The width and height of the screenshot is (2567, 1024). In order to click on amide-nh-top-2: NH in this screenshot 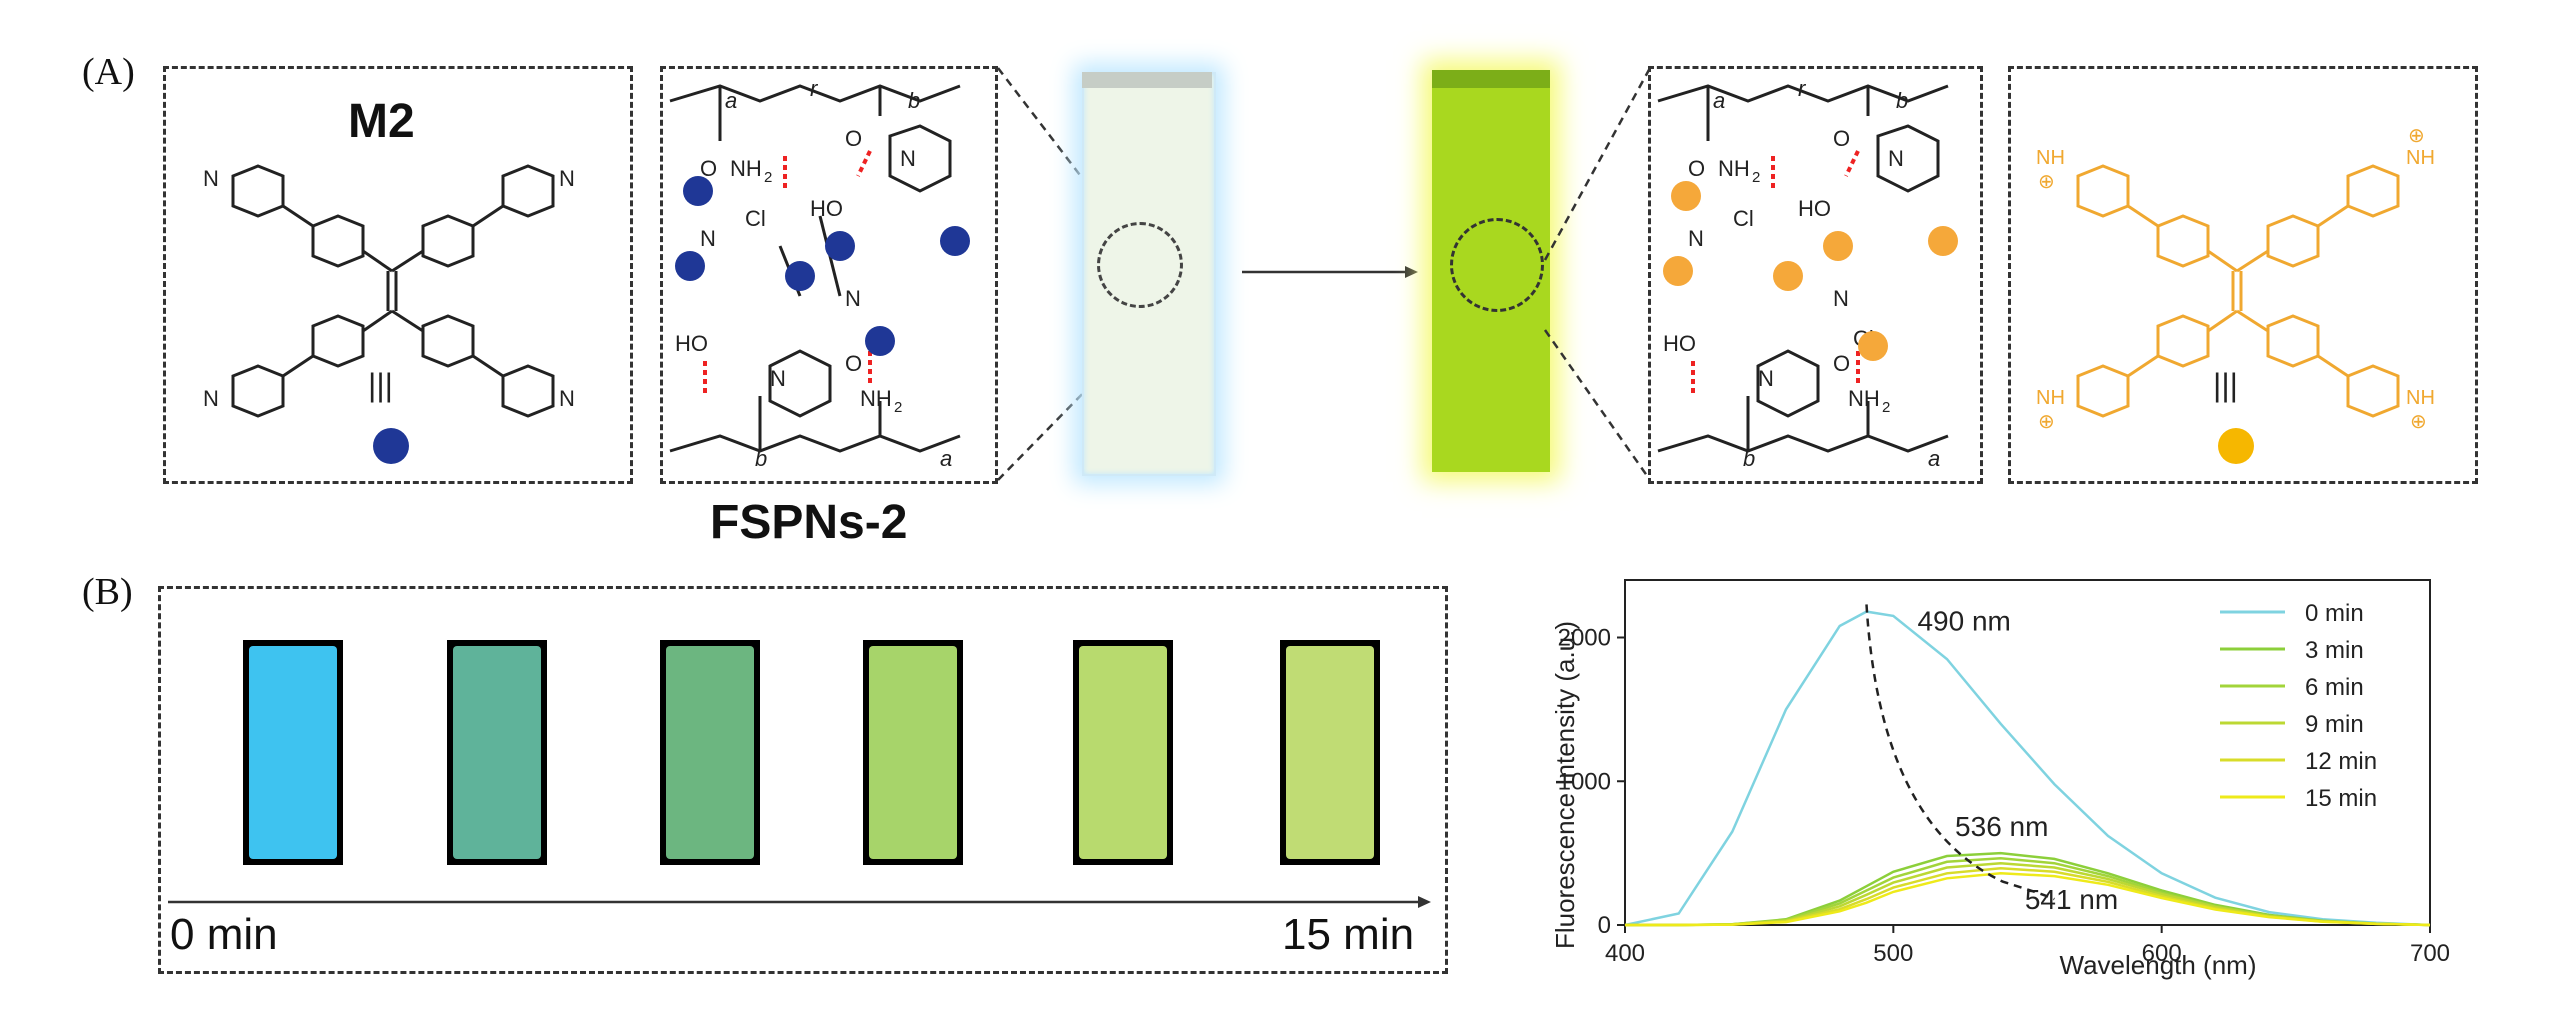, I will do `click(1734, 168)`.